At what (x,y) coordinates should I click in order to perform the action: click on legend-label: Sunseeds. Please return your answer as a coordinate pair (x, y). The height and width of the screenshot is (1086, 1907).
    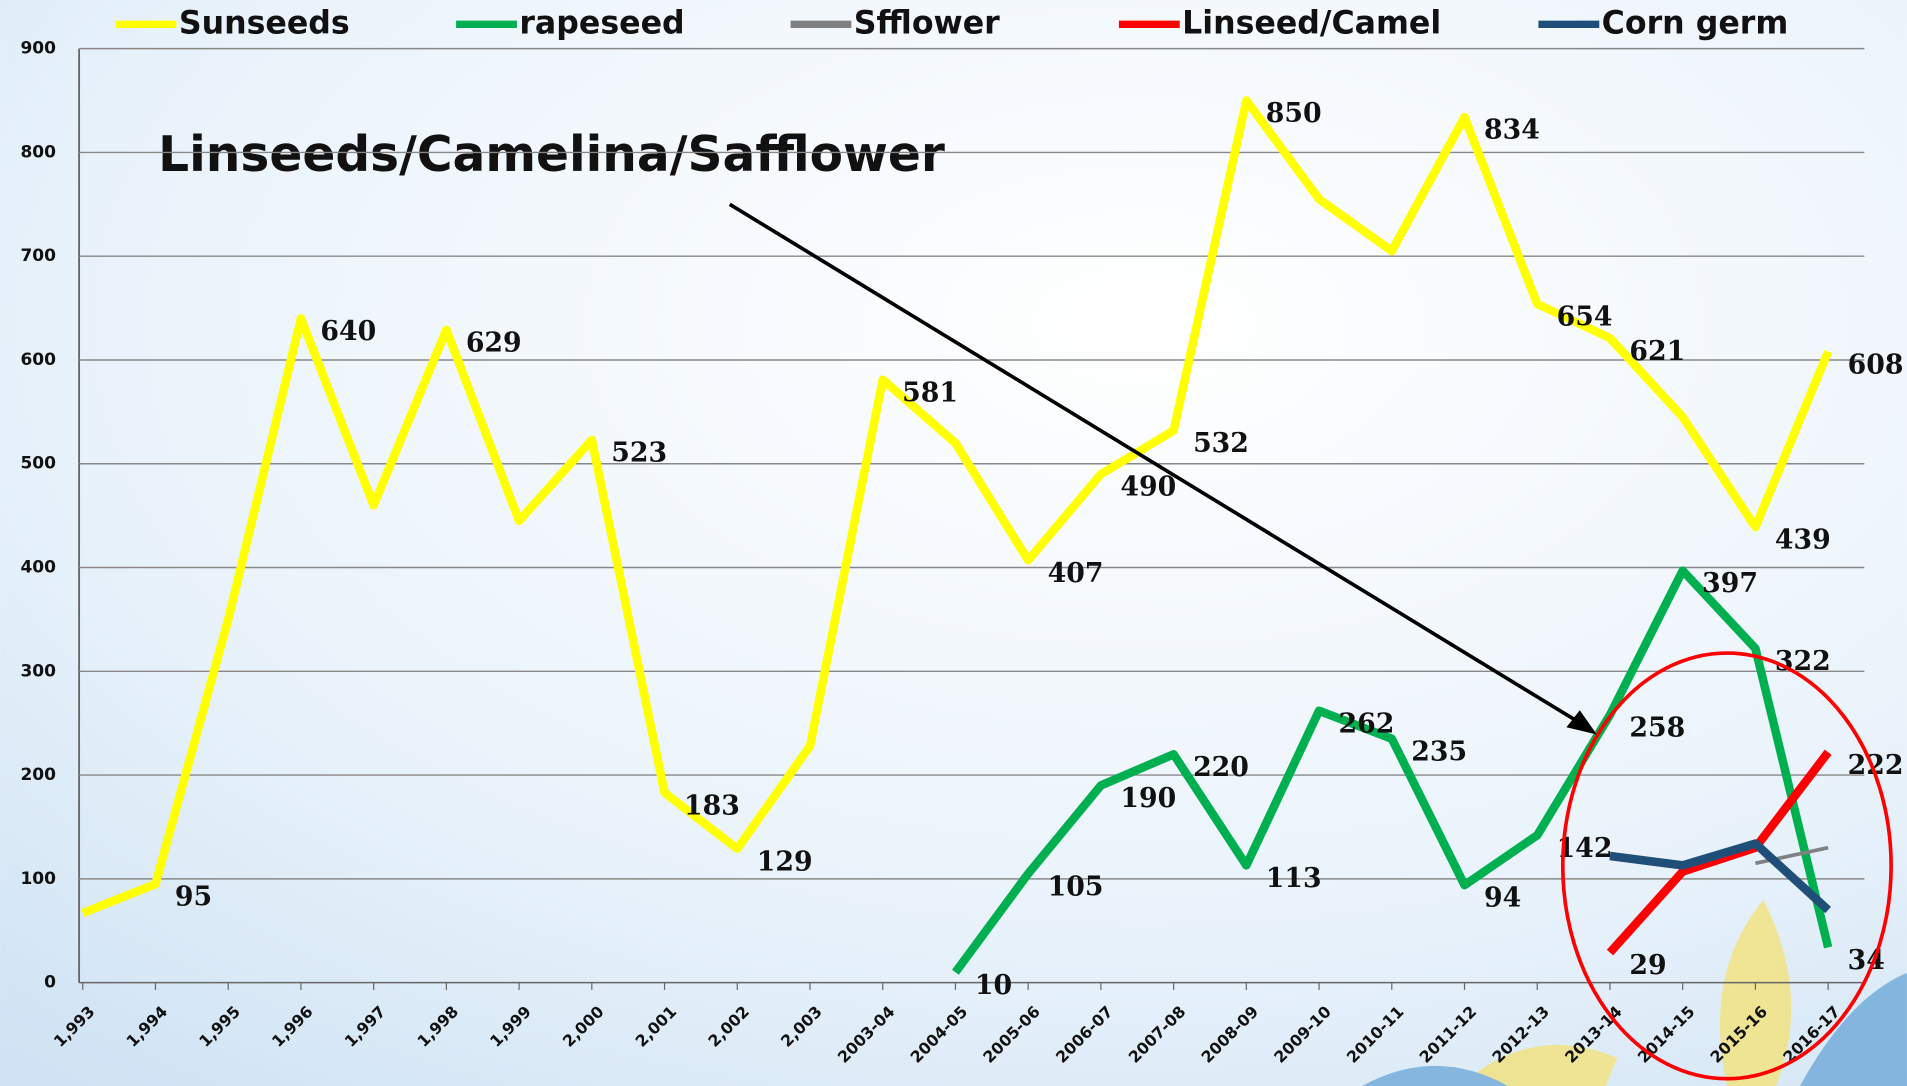
    Looking at the image, I should click on (264, 23).